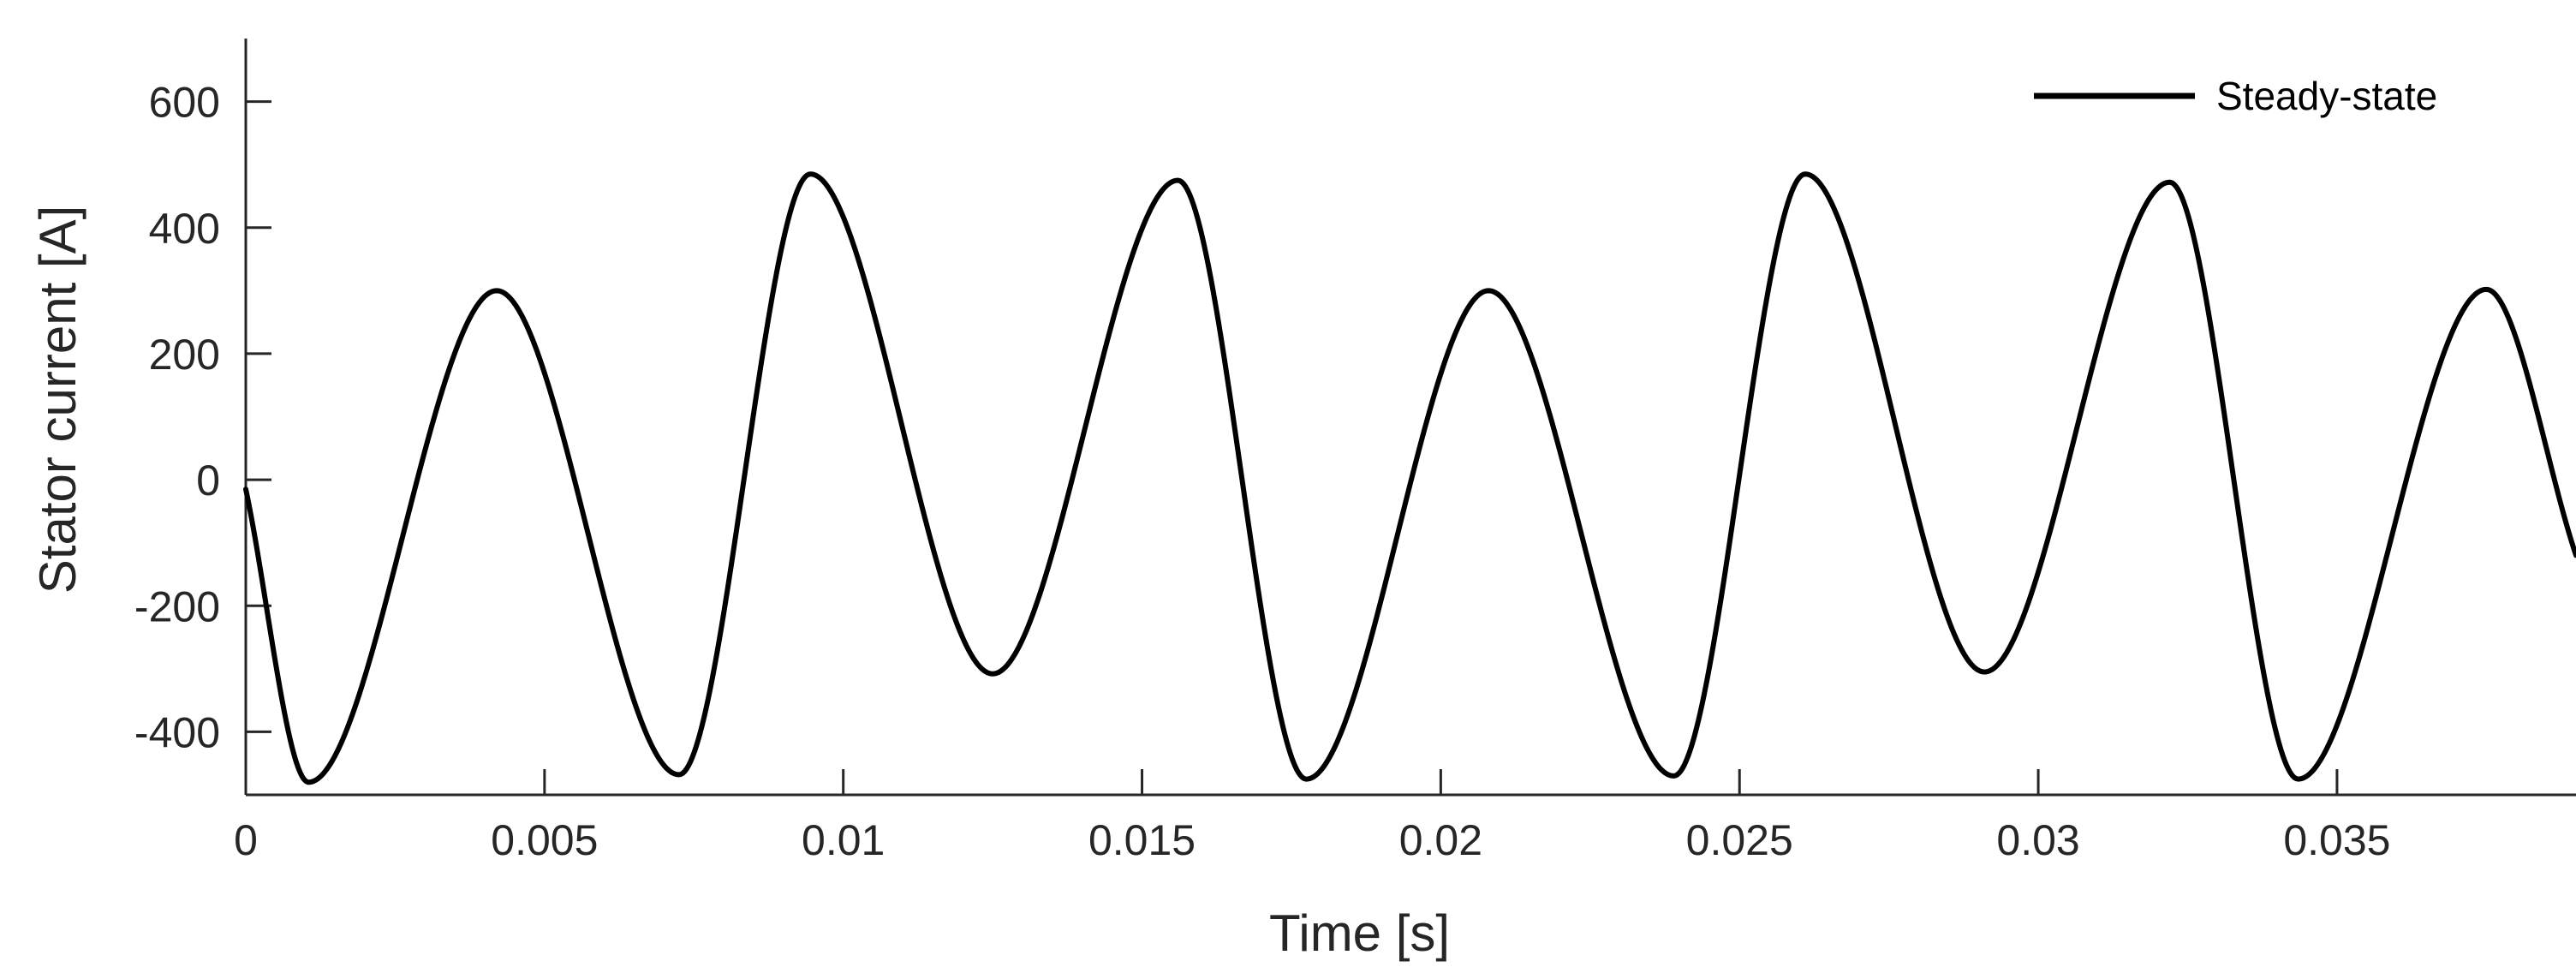  Describe the element at coordinates (2326, 96) in the screenshot. I see `legend-label-steady-state: Steady-state` at that location.